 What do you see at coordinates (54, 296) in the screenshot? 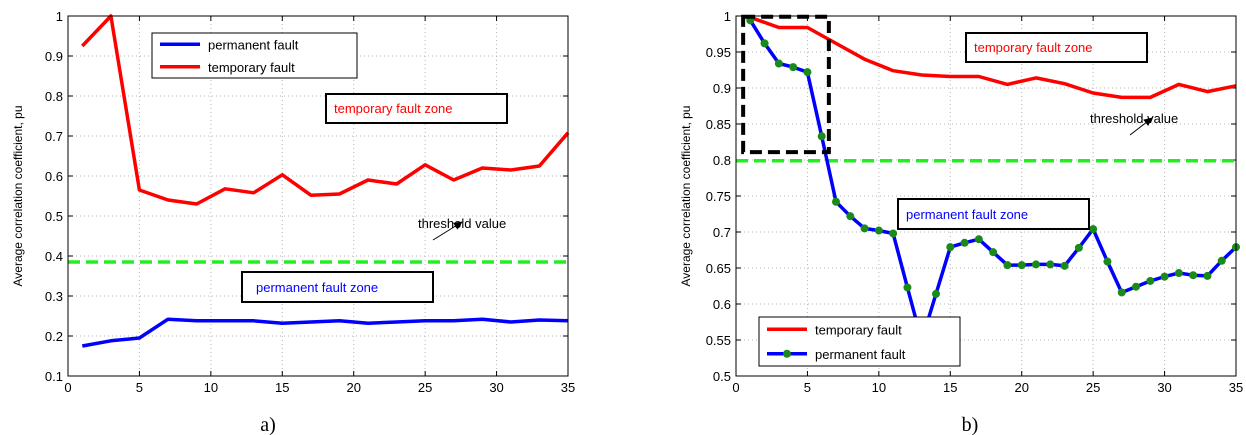
I see `y-tick-label: 0.3` at bounding box center [54, 296].